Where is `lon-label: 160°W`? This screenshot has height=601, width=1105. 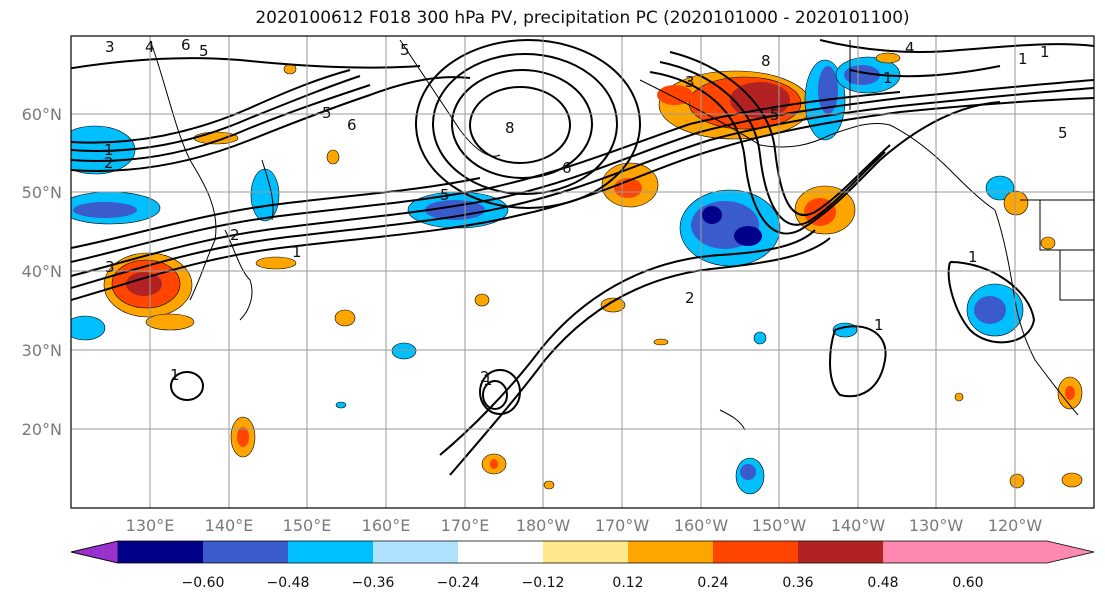
lon-label: 160°W is located at coordinates (701, 525).